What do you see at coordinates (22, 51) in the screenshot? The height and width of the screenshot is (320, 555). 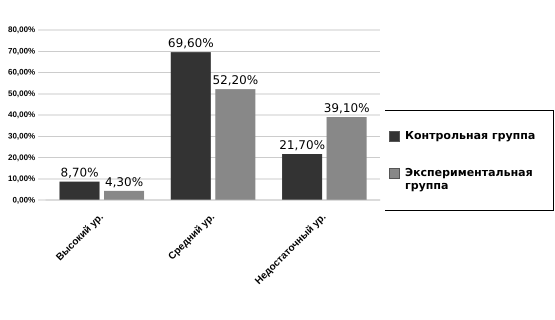 I see `y-tick-label: 70,00%` at bounding box center [22, 51].